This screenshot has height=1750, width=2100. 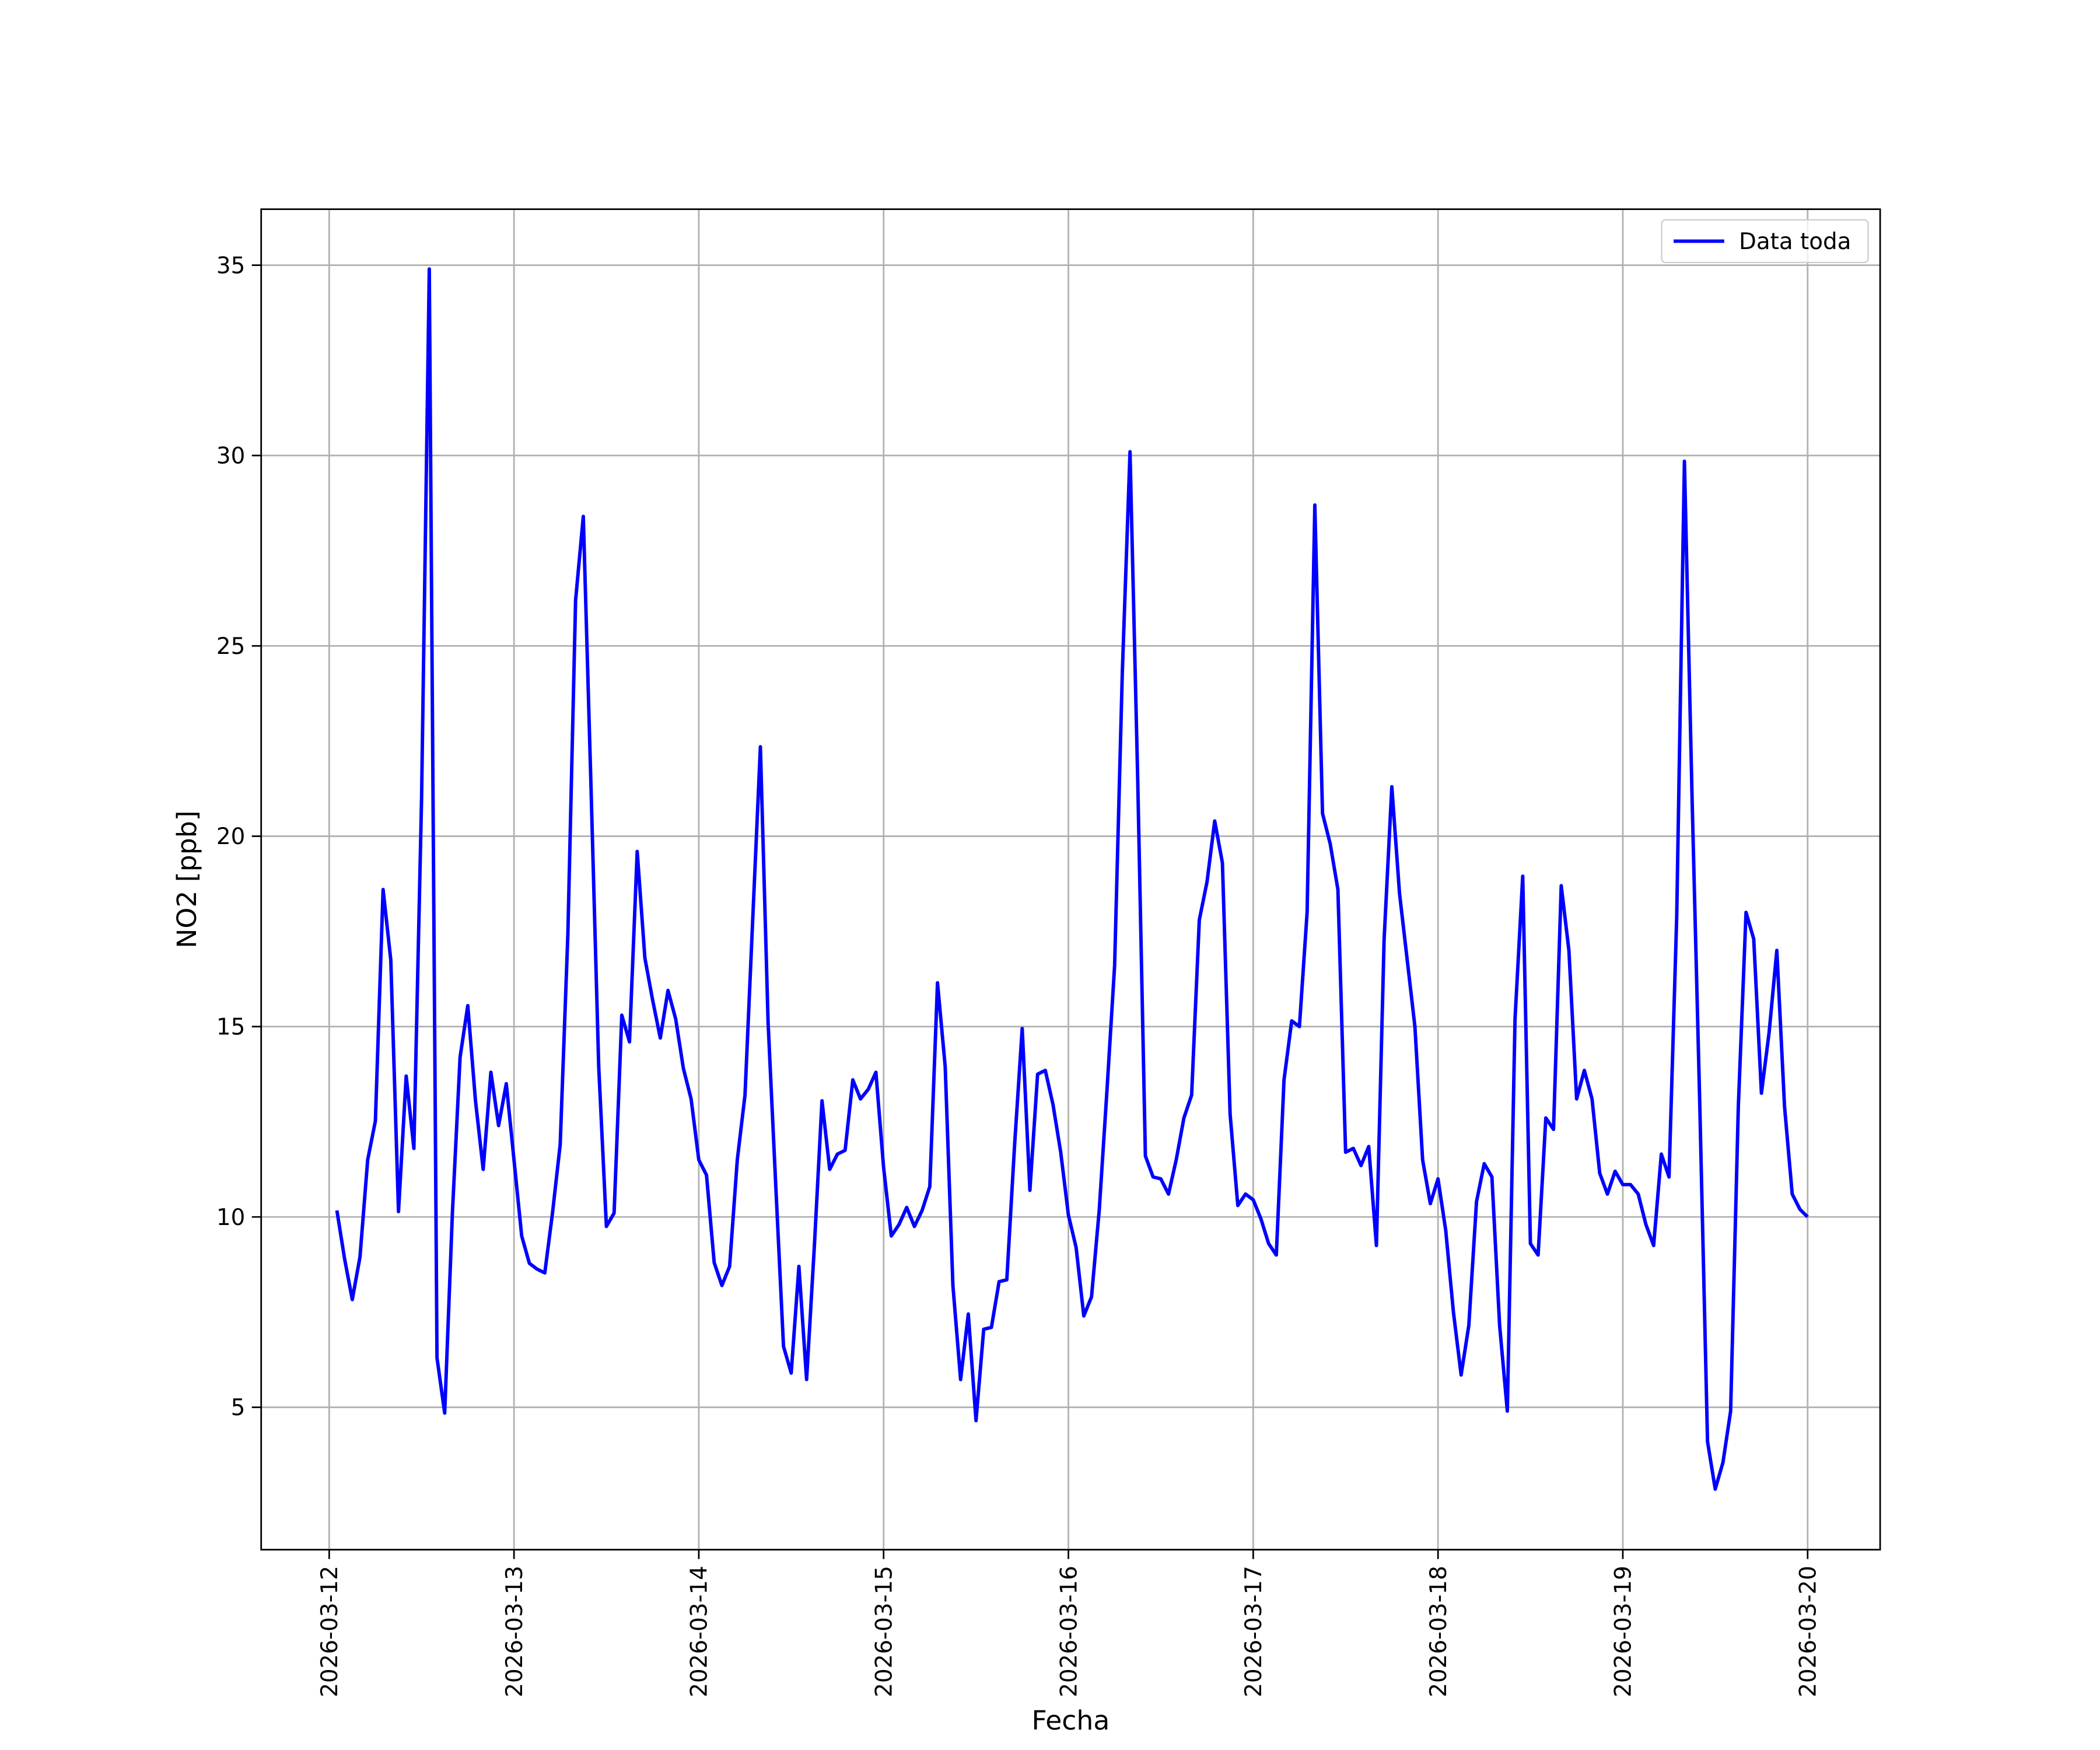 What do you see at coordinates (1808, 1632) in the screenshot?
I see `x-tick-label: 2026-03-20` at bounding box center [1808, 1632].